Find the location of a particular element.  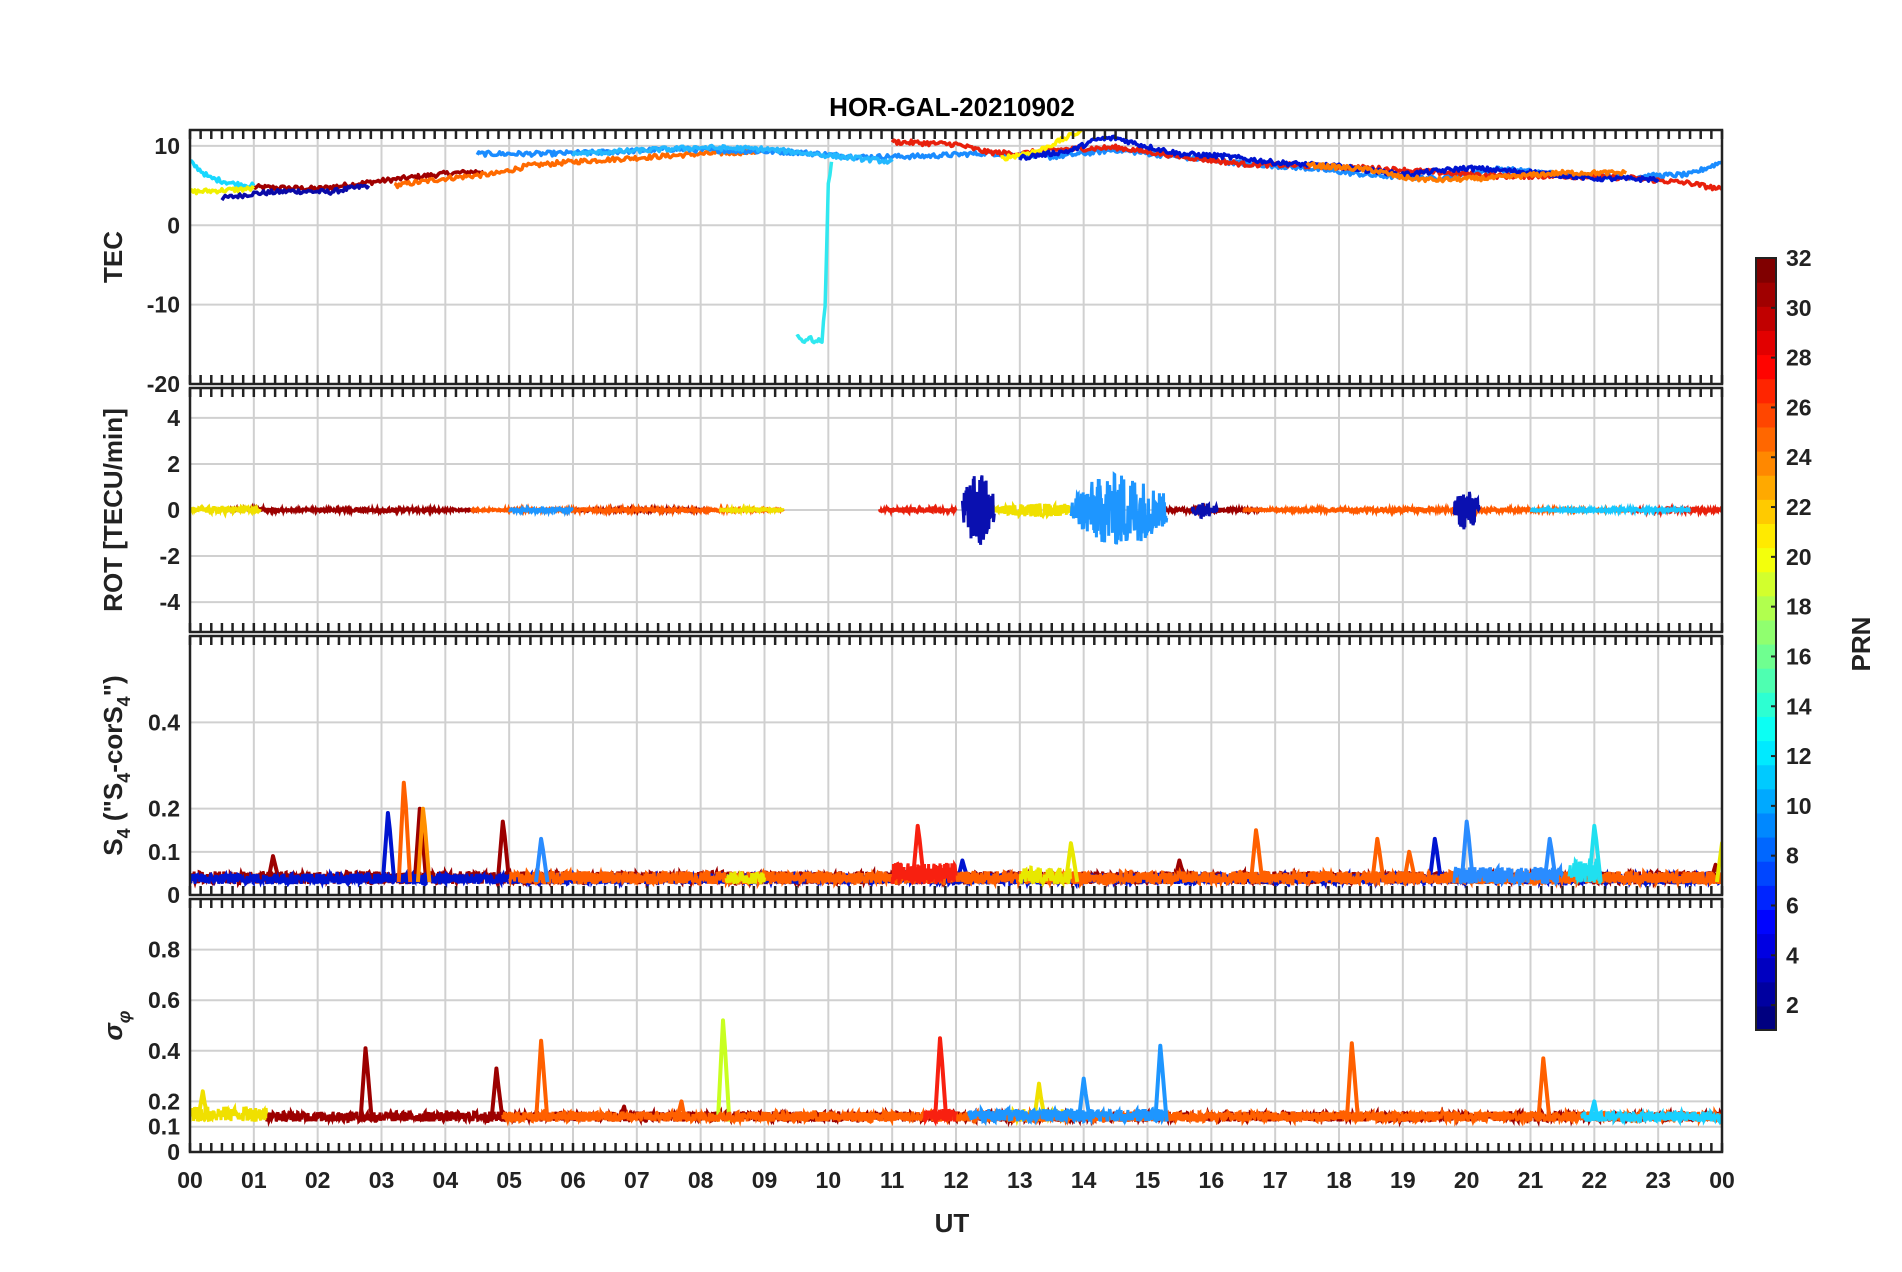

colorbar-tick-label: 12 is located at coordinates (1799, 756).